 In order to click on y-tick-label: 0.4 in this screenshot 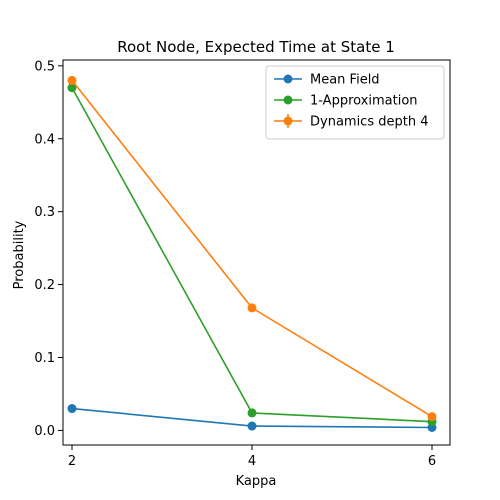, I will do `click(44, 139)`.